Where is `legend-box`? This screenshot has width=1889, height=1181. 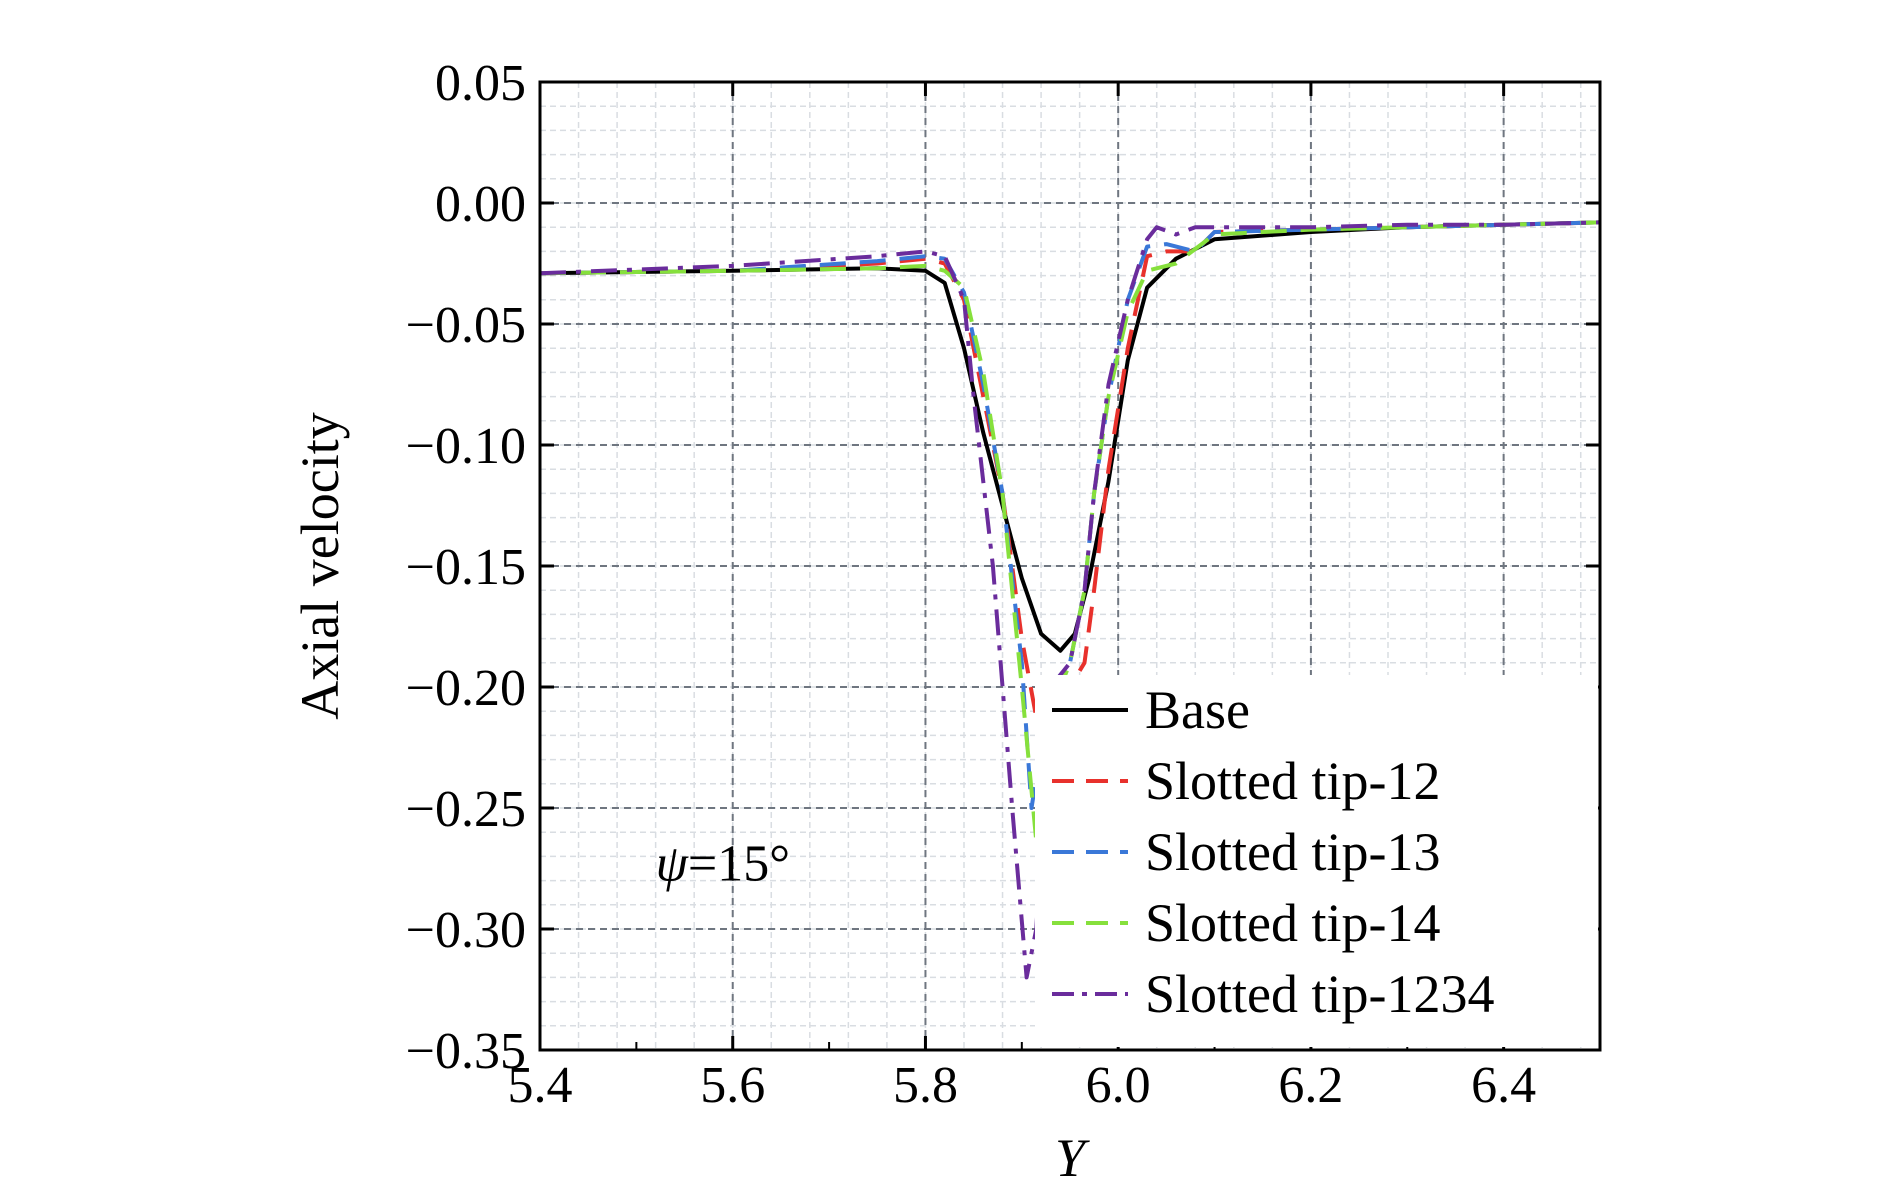
legend-box is located at coordinates (1316, 861).